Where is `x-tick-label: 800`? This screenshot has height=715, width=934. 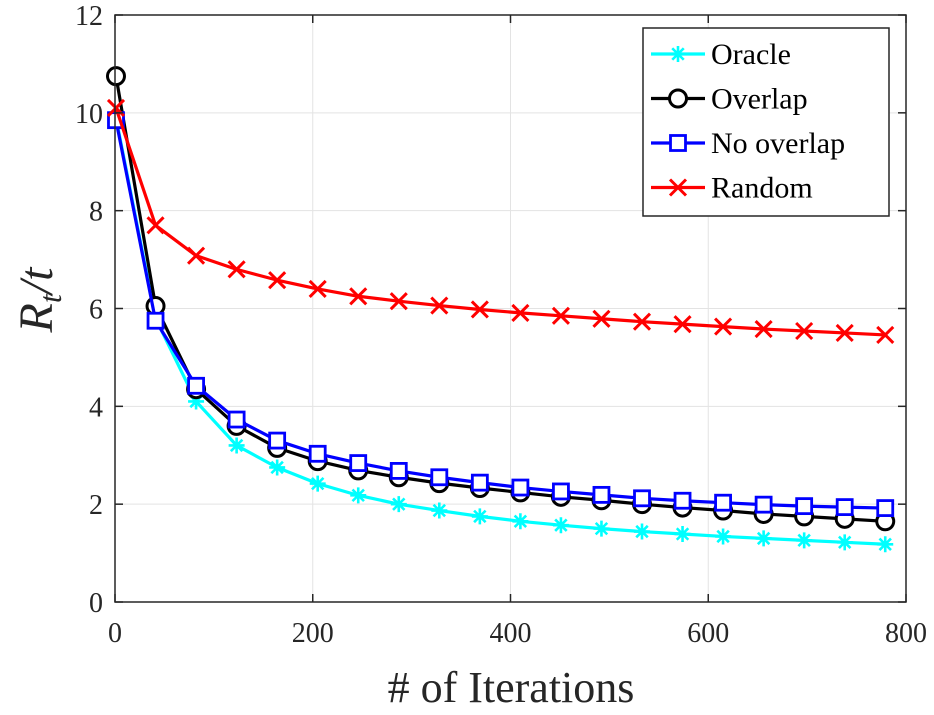 x-tick-label: 800 is located at coordinates (906, 633).